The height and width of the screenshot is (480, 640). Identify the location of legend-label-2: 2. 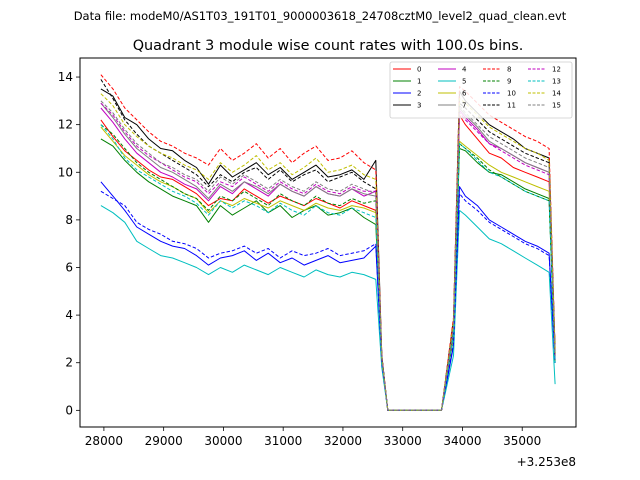
(419, 94).